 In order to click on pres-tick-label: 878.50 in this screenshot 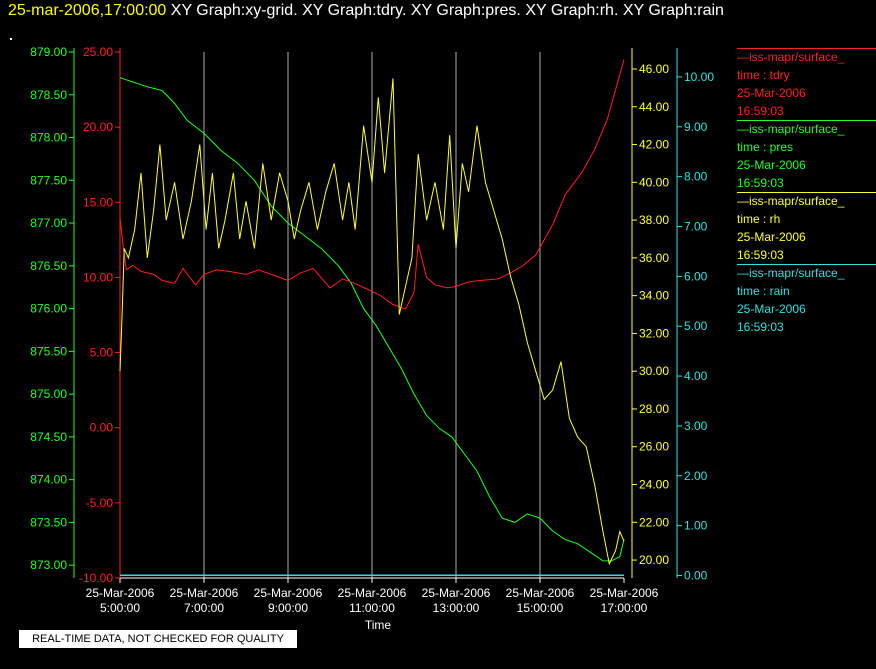, I will do `click(48, 95)`.